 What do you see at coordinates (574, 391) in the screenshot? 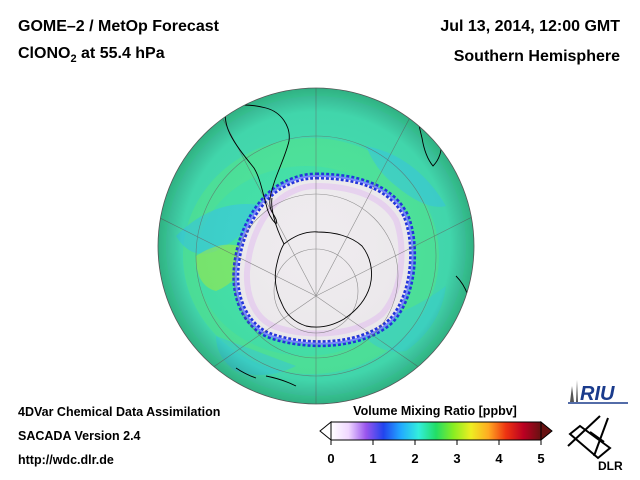
I see `riu-tower-icon` at bounding box center [574, 391].